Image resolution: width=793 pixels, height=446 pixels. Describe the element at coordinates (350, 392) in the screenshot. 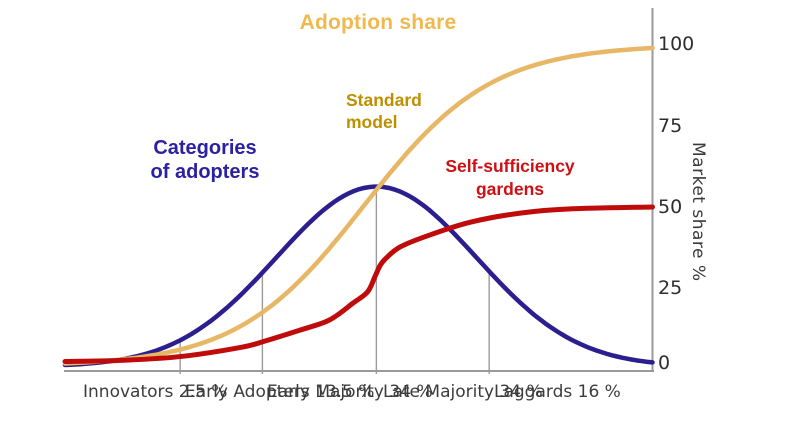

I see `x-category-early-majority: Early Majority 34 %` at that location.